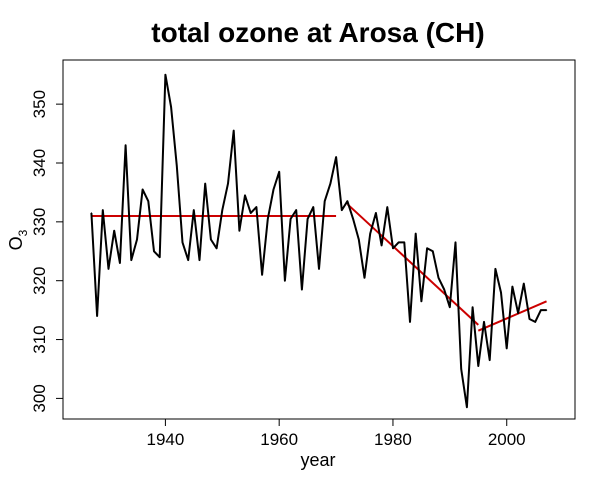 Image resolution: width=600 pixels, height=480 pixels. I want to click on y-axis-label-subscript: 3, so click(23, 232).